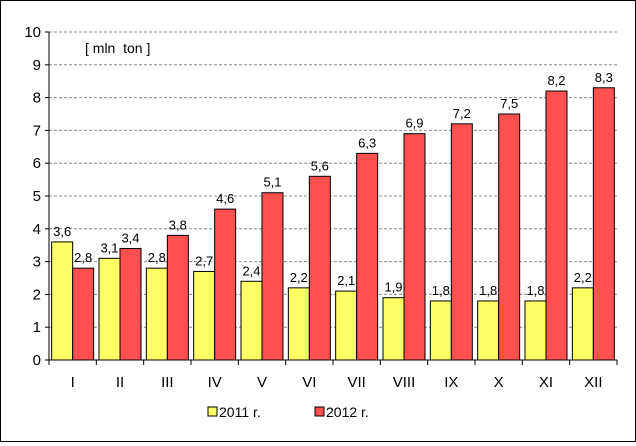 This screenshot has width=636, height=446. Describe the element at coordinates (37, 327) in the screenshot. I see `y-tick-label-1: 1` at that location.